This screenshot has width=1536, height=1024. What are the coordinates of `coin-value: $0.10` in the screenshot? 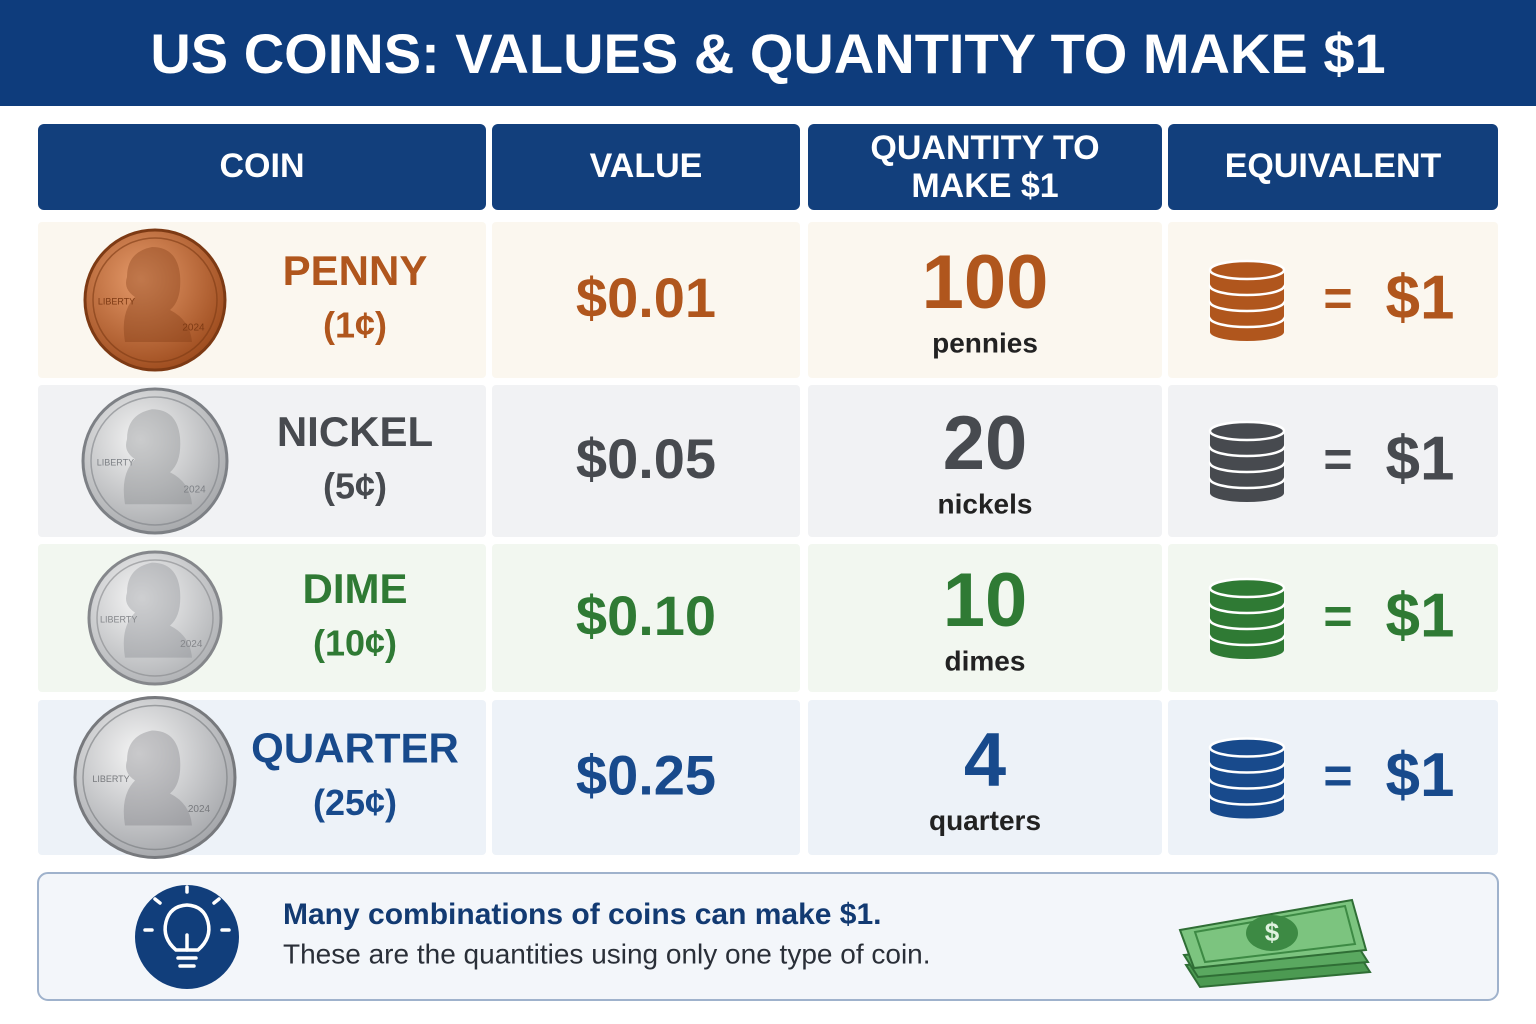 It's located at (646, 615).